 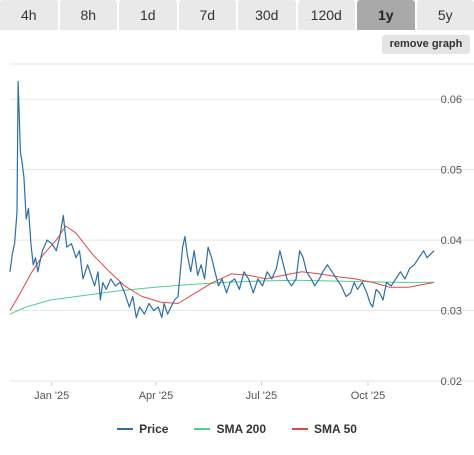 What do you see at coordinates (221, 297) in the screenshot?
I see `sma200-line` at bounding box center [221, 297].